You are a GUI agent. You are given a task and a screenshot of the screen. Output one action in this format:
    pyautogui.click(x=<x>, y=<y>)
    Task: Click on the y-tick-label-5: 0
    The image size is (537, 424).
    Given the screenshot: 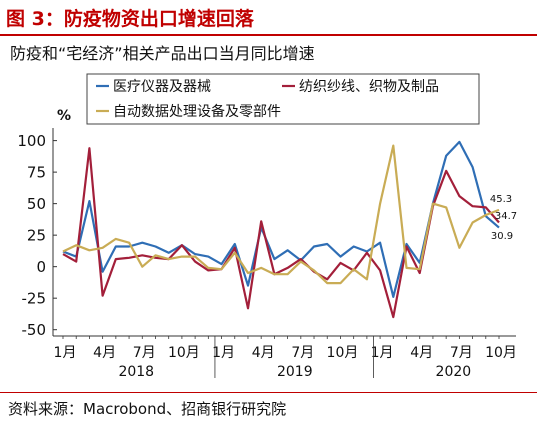 What is the action you would take?
    pyautogui.click(x=41, y=267)
    